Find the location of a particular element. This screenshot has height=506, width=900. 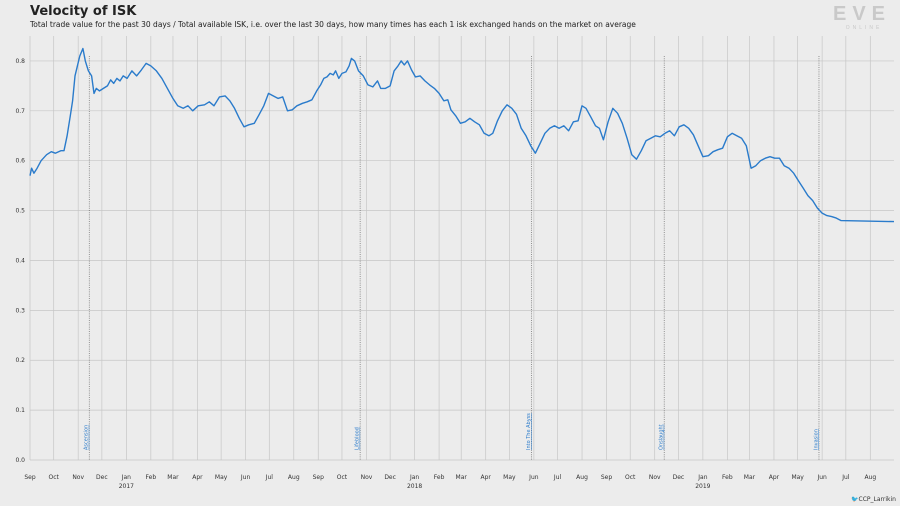

annotation-label: Ascension is located at coordinates (87, 437).